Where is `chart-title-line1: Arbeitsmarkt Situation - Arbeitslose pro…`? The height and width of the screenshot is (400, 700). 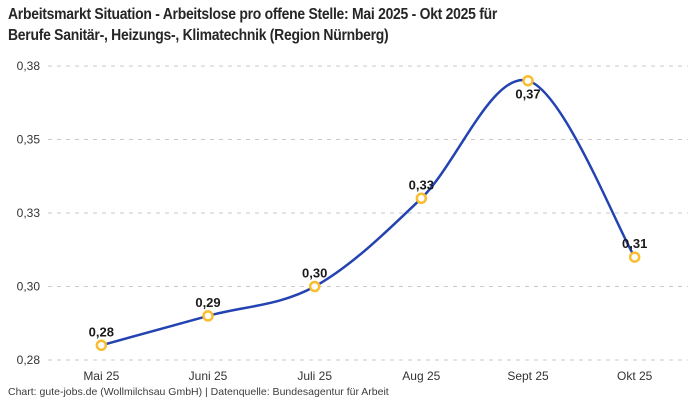
chart-title-line1: Arbeitsmarkt Situation - Arbeitslose pro… is located at coordinates (253, 14).